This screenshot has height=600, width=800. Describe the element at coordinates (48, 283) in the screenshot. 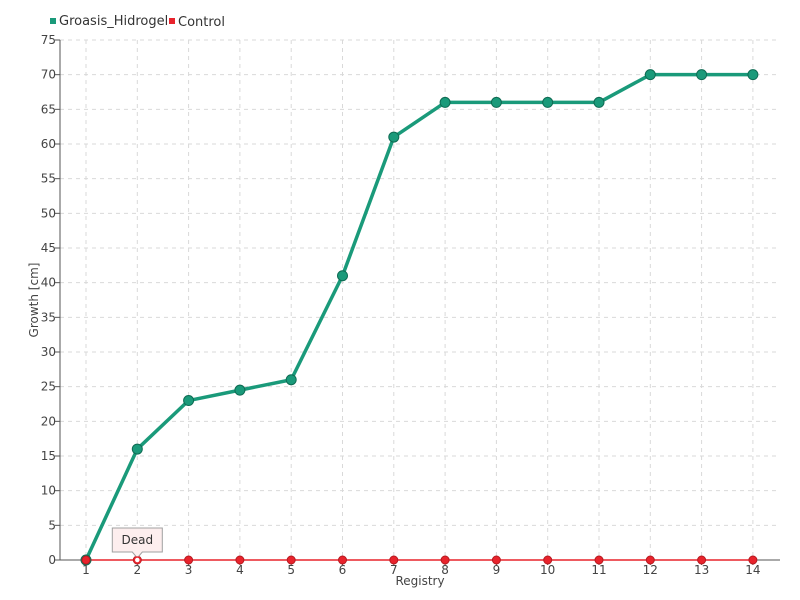

I see `y-tick-label-40: 40` at that location.